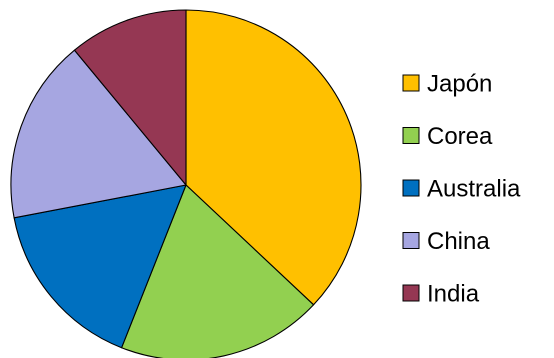 This screenshot has width=554, height=358. Describe the element at coordinates (459, 84) in the screenshot. I see `legend-label-japon: Japón` at that location.